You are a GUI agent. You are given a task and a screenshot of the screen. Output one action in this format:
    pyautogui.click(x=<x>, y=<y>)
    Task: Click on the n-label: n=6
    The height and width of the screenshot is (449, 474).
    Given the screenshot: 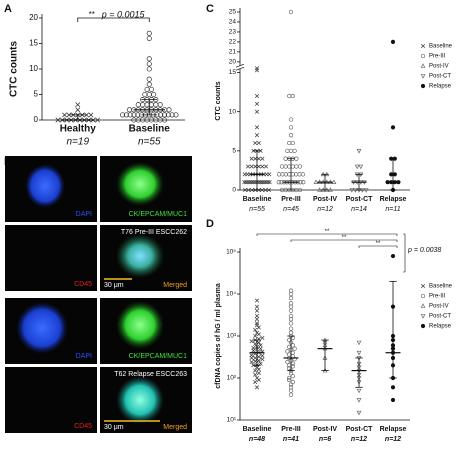 What is the action you would take?
    pyautogui.click(x=325, y=439)
    